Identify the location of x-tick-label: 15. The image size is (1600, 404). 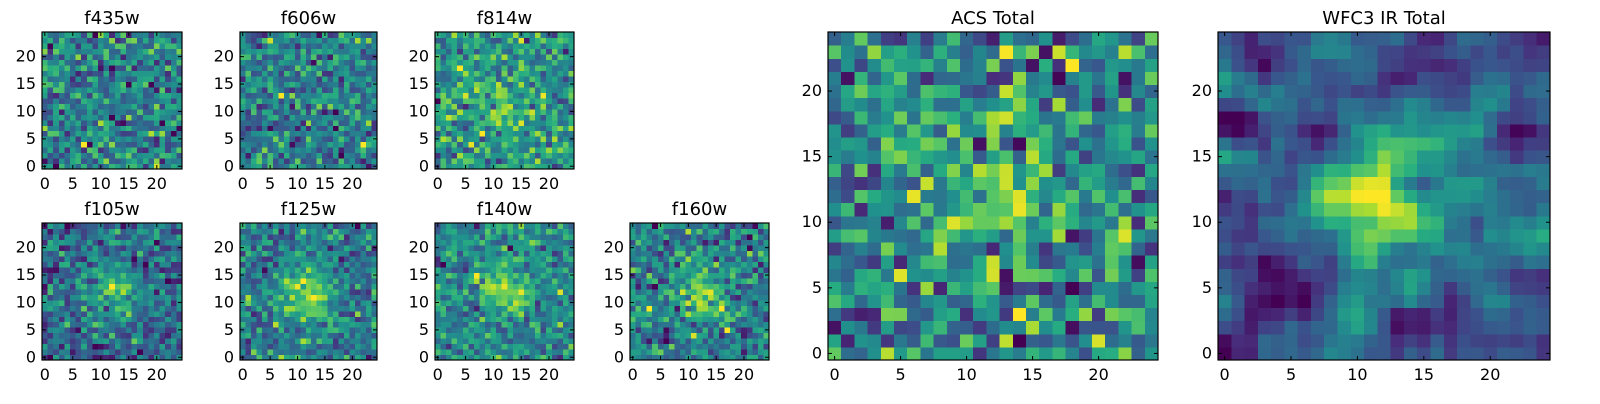
(521, 183).